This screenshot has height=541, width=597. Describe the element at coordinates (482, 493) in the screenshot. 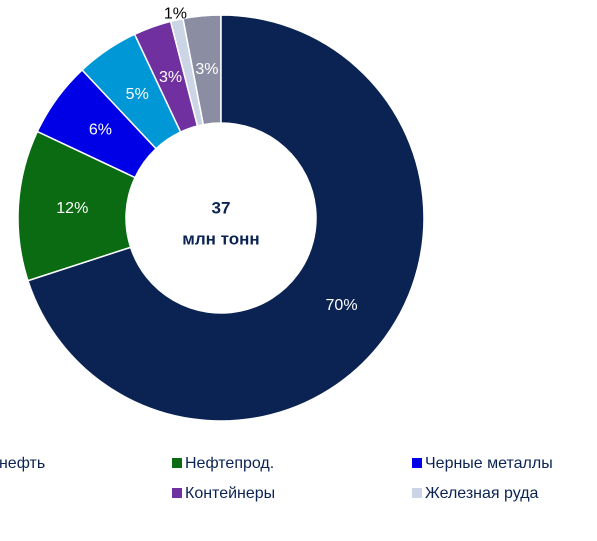

I see `legend-label: Железная руда` at that location.